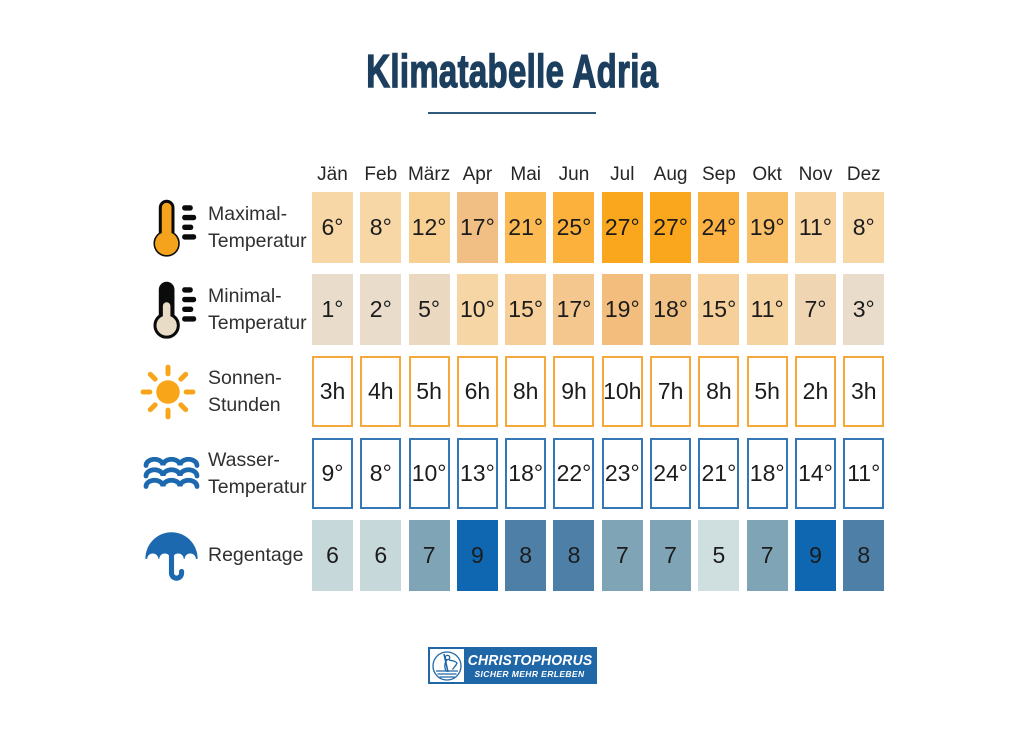 The width and height of the screenshot is (1024, 736). Describe the element at coordinates (598, 175) in the screenshot. I see `month-header-row: Jän Feb März Apr Mai Jun Jul Aug Sep Okt Nov Dez` at that location.